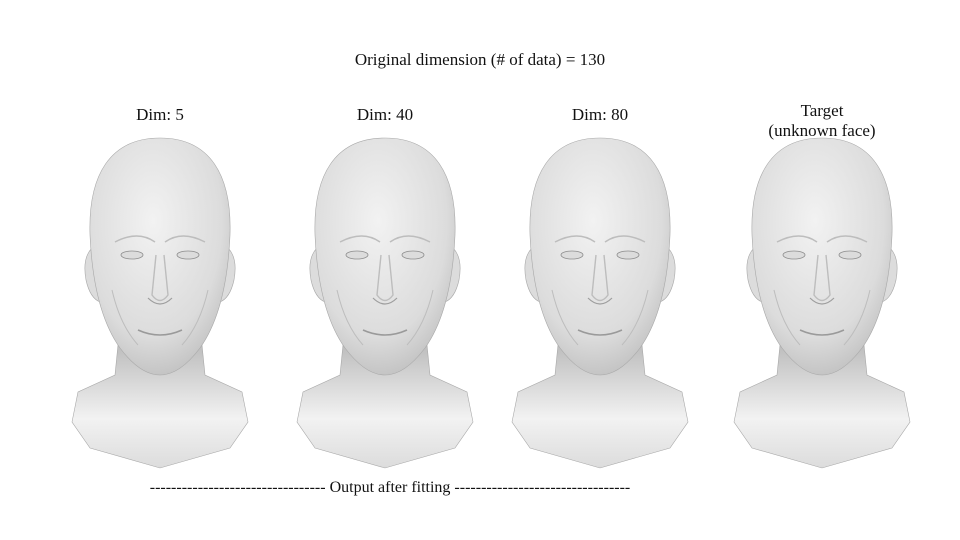 This screenshot has width=960, height=540. I want to click on figure-title: Original dimension (# of data) = 130, so click(480, 59).